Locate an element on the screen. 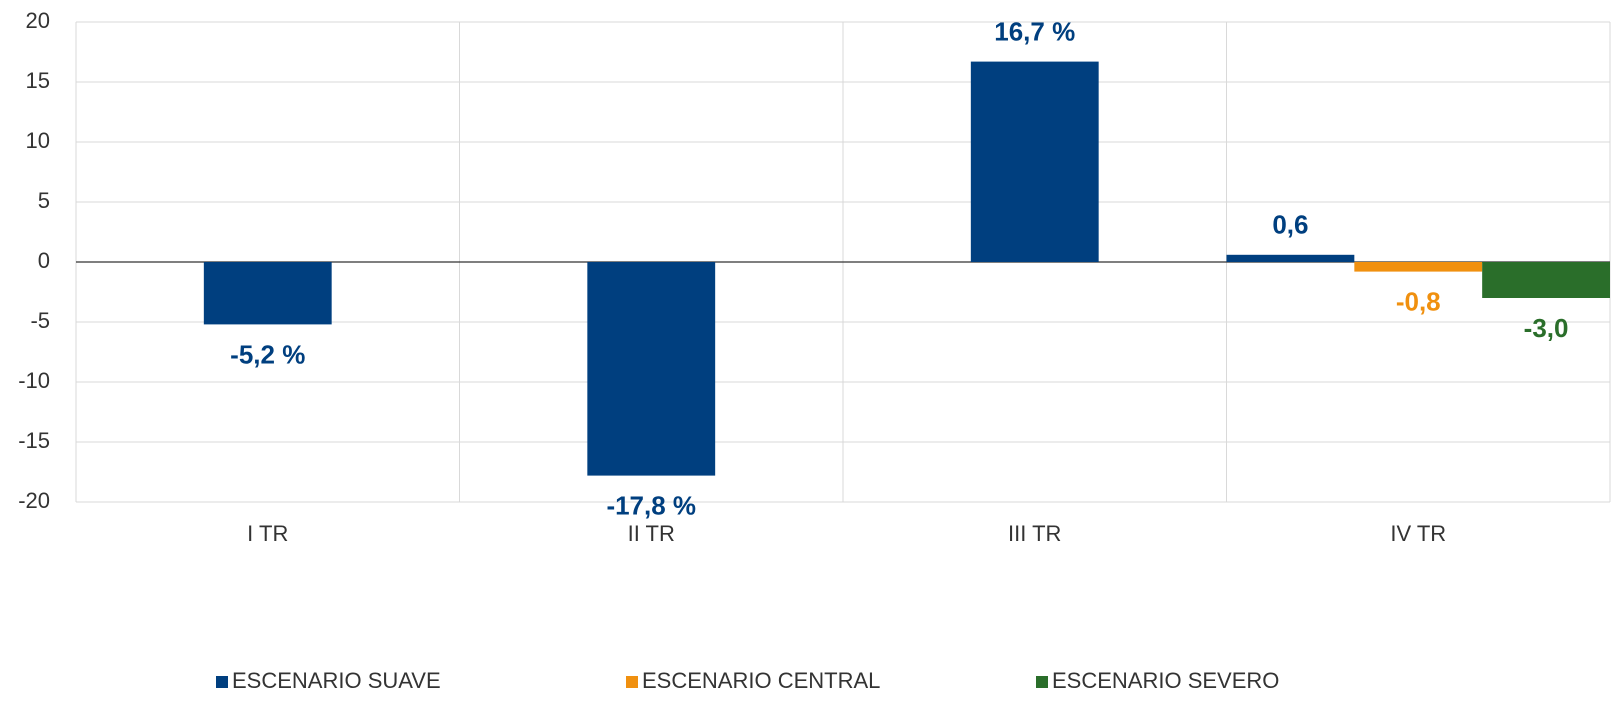 This screenshot has width=1623, height=717. value-label: -0,8 is located at coordinates (1418, 301).